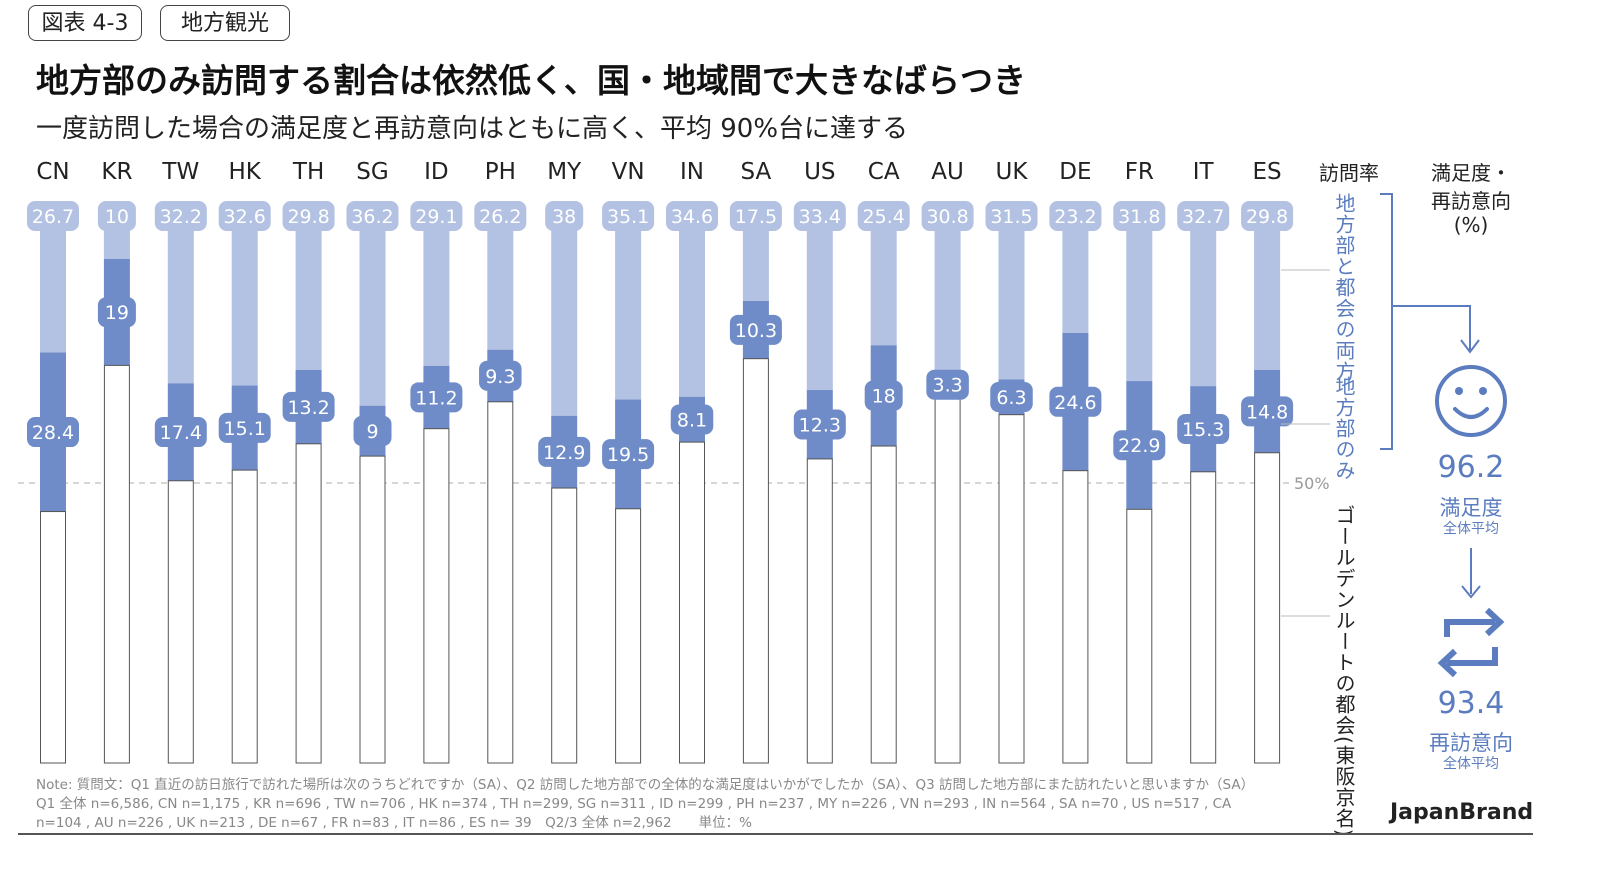  I want to click on data-label-rural-only-au-pill, so click(947, 384).